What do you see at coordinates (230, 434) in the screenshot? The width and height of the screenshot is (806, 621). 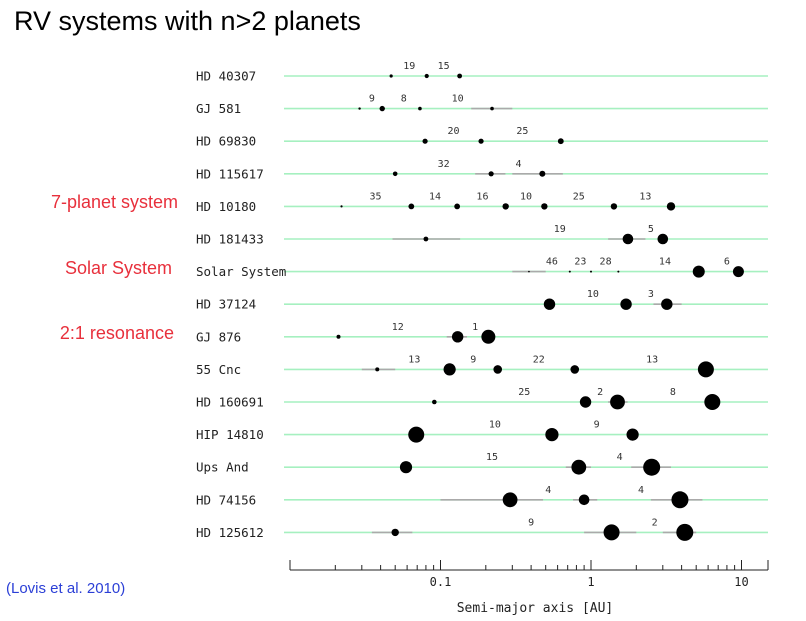 I see `system-name-label: HIP 14810` at bounding box center [230, 434].